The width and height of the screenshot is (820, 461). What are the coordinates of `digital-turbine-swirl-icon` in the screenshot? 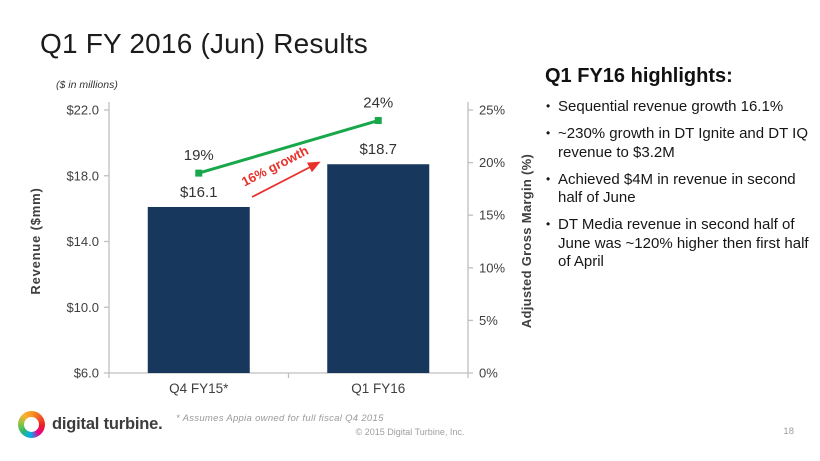 It's located at (31, 424).